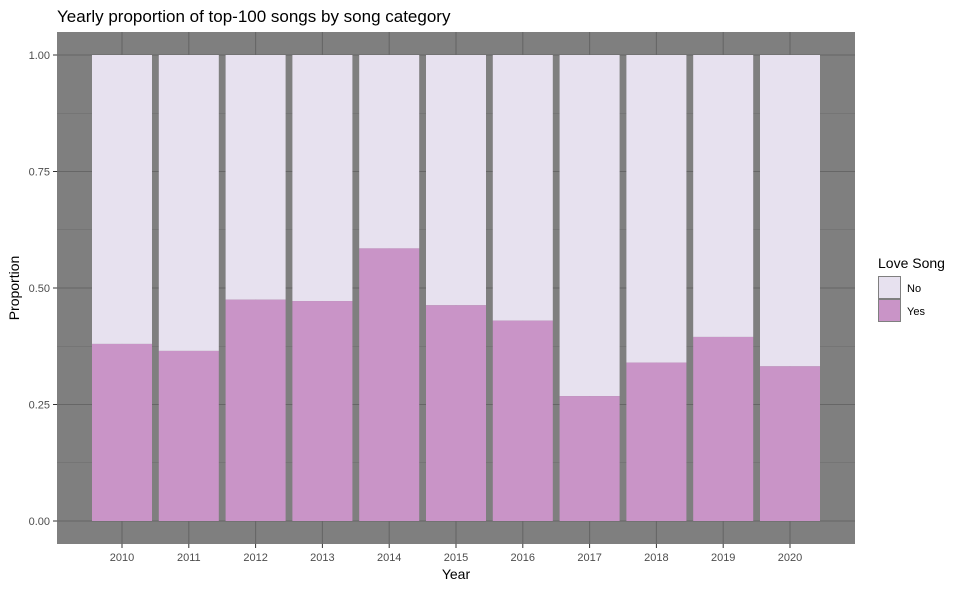 The image size is (962, 589). I want to click on bar-yes-2010, so click(122, 432).